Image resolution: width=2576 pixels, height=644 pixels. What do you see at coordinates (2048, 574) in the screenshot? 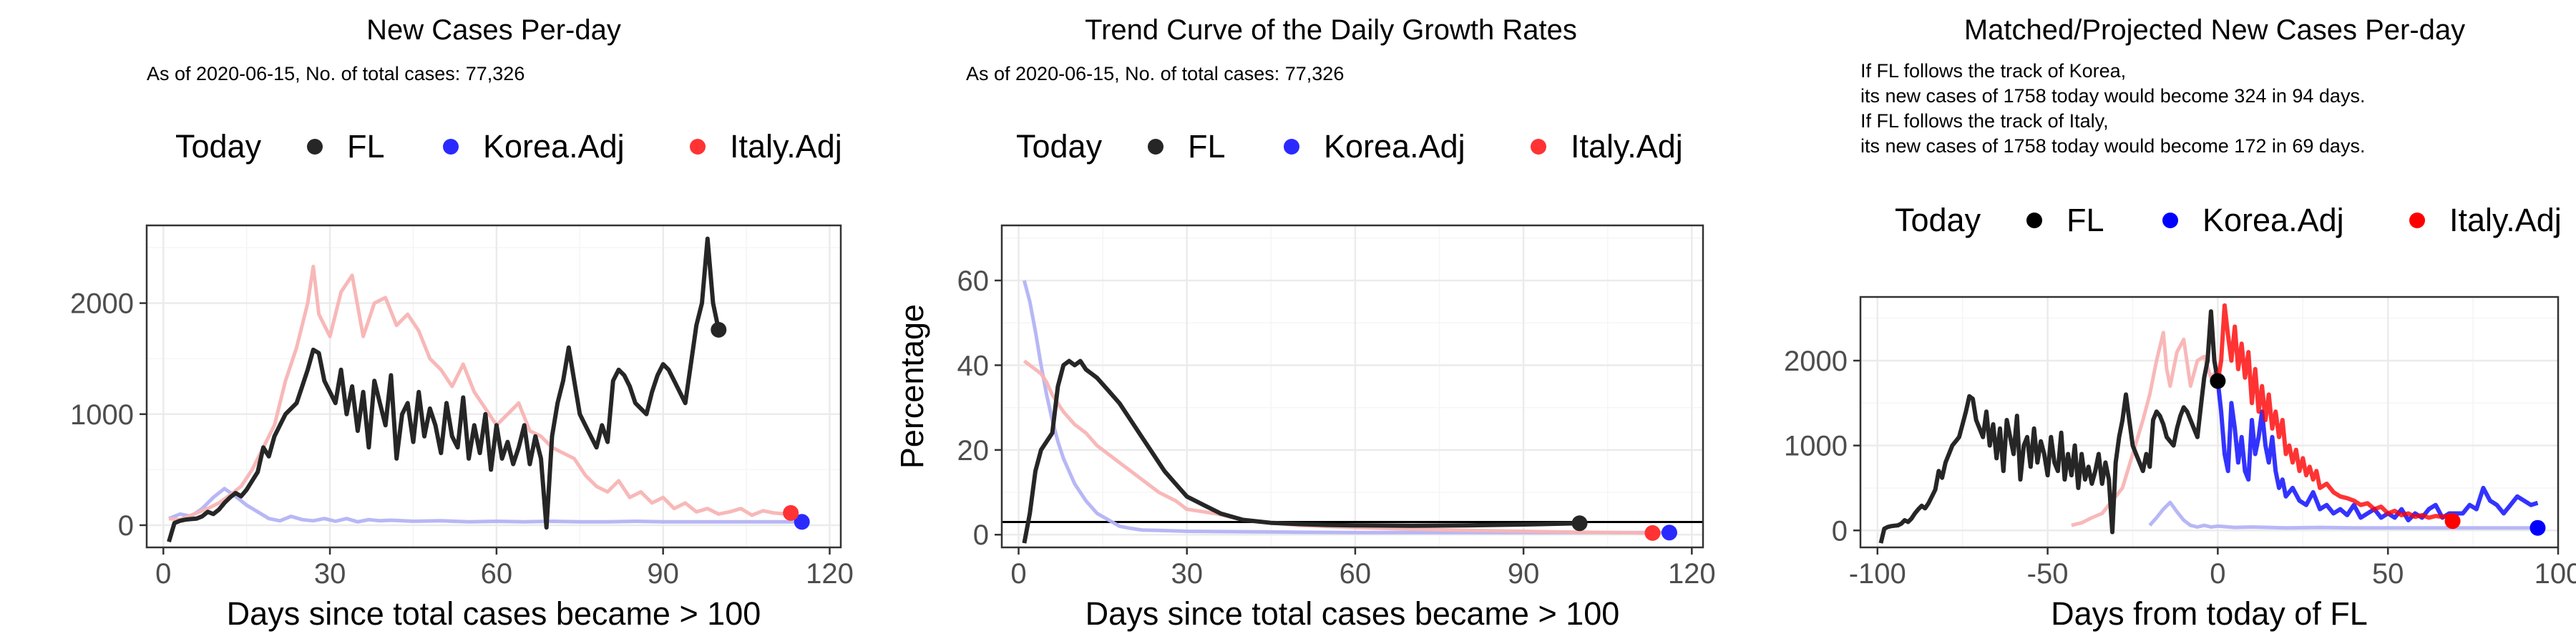
I see `x-tick-label: -50` at bounding box center [2048, 574].